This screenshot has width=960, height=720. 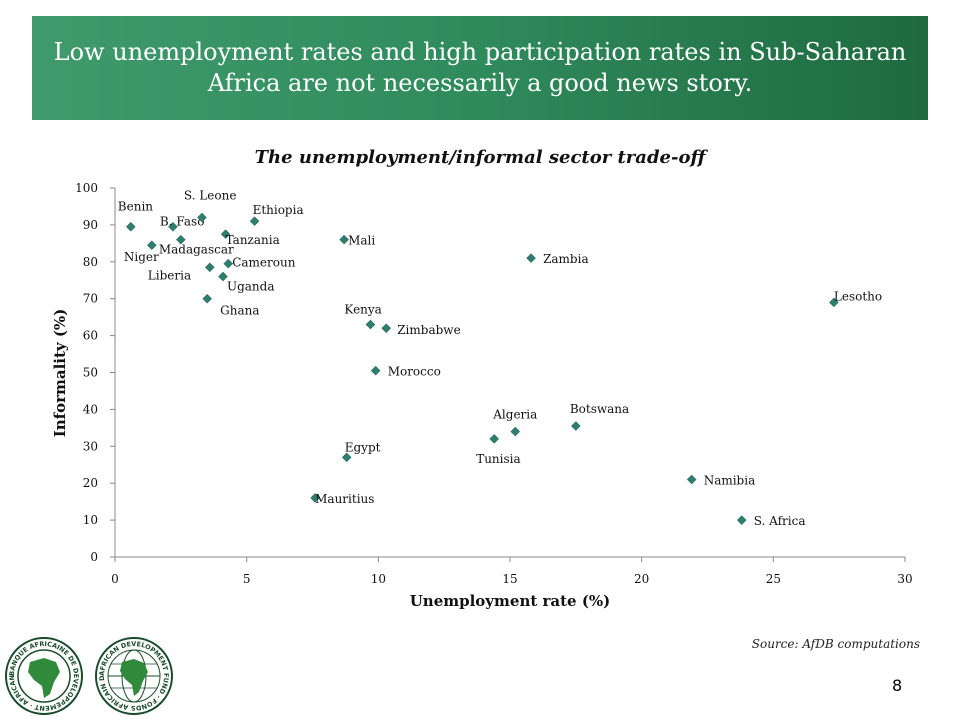 What do you see at coordinates (780, 521) in the screenshot?
I see `data-point-label: S. Africa` at bounding box center [780, 521].